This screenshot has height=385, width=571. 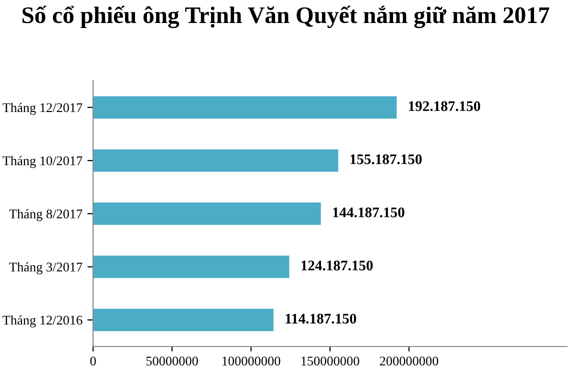 What do you see at coordinates (286, 17) in the screenshot?
I see `chart-title: Số cổ phiếu ông Trịnh Văn Quyết nắm giữ năm 2017` at bounding box center [286, 17].